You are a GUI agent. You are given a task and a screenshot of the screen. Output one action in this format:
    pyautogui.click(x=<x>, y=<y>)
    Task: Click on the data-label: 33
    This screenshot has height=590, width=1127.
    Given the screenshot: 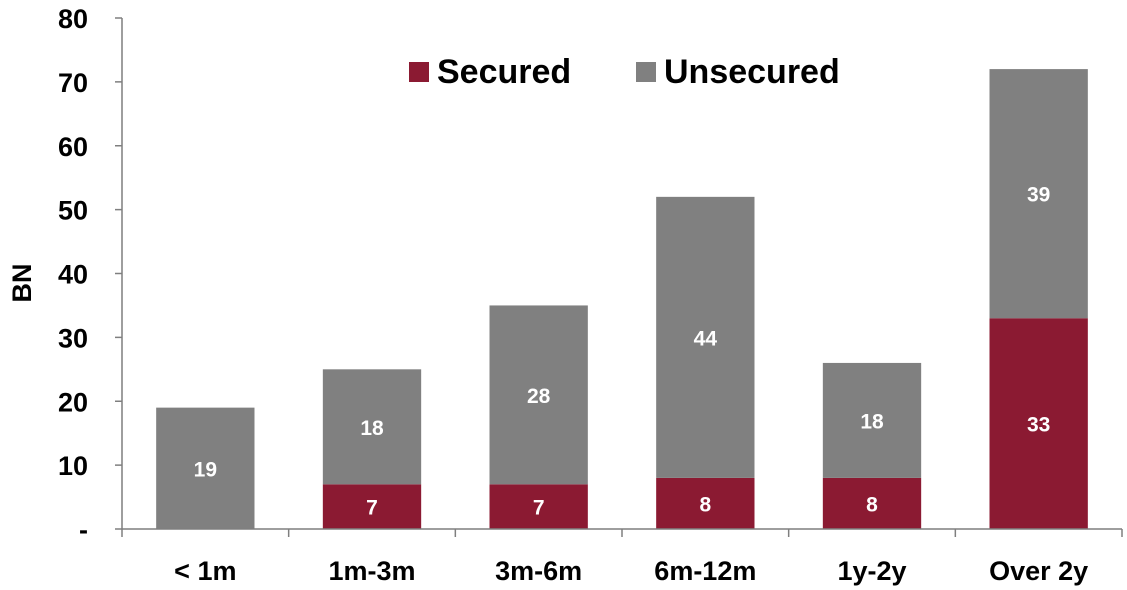 What is the action you would take?
    pyautogui.click(x=1038, y=425)
    